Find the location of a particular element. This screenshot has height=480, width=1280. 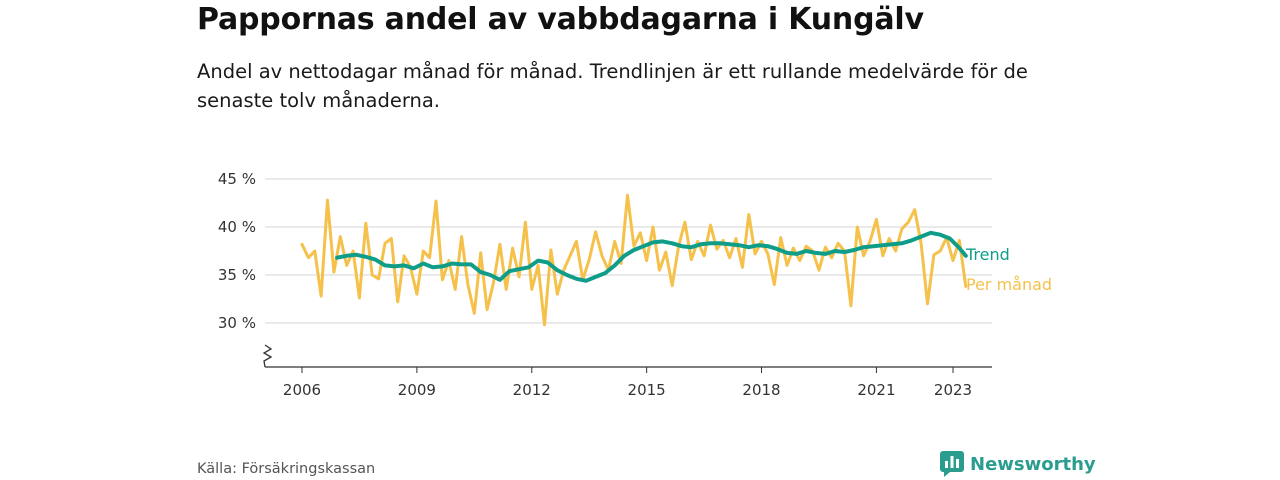

y-tick-label-30: 30 % is located at coordinates (237, 323).